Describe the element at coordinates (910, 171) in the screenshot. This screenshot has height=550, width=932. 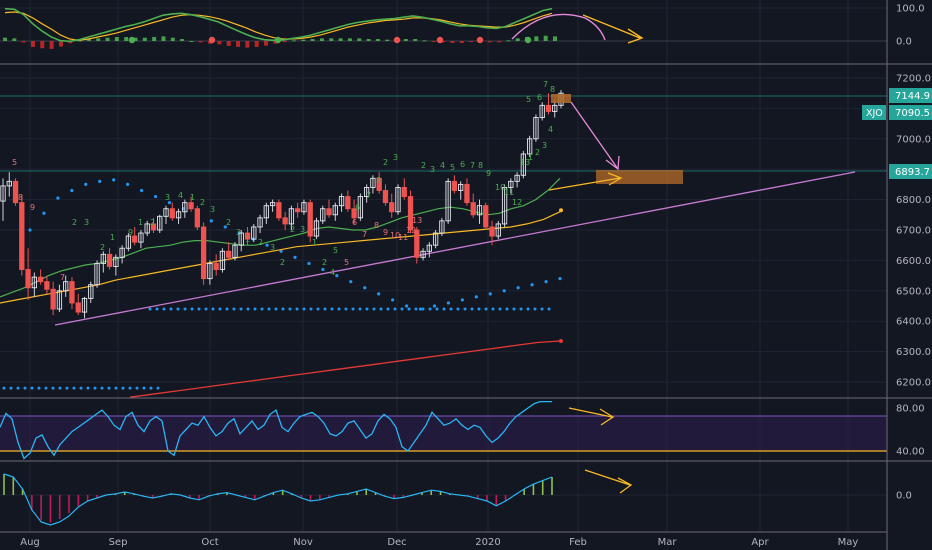
I see `price-tag-6893-bg` at that location.